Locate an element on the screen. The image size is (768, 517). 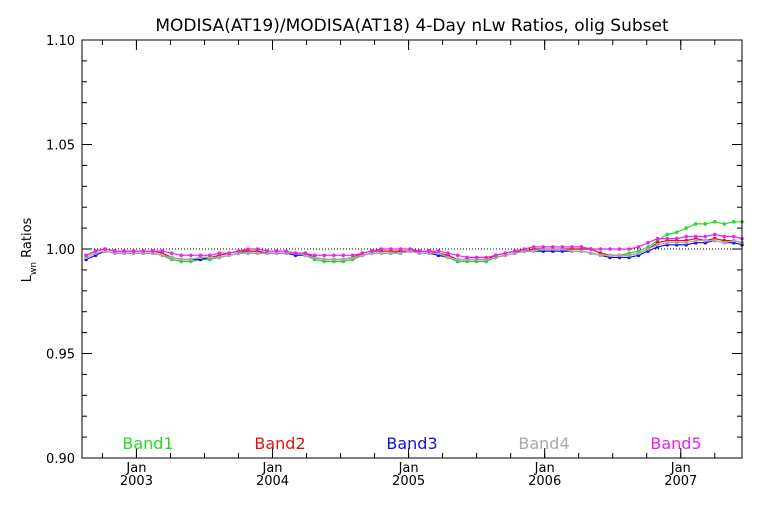
y-axis-label: Lwn Ratios is located at coordinates (29, 249).